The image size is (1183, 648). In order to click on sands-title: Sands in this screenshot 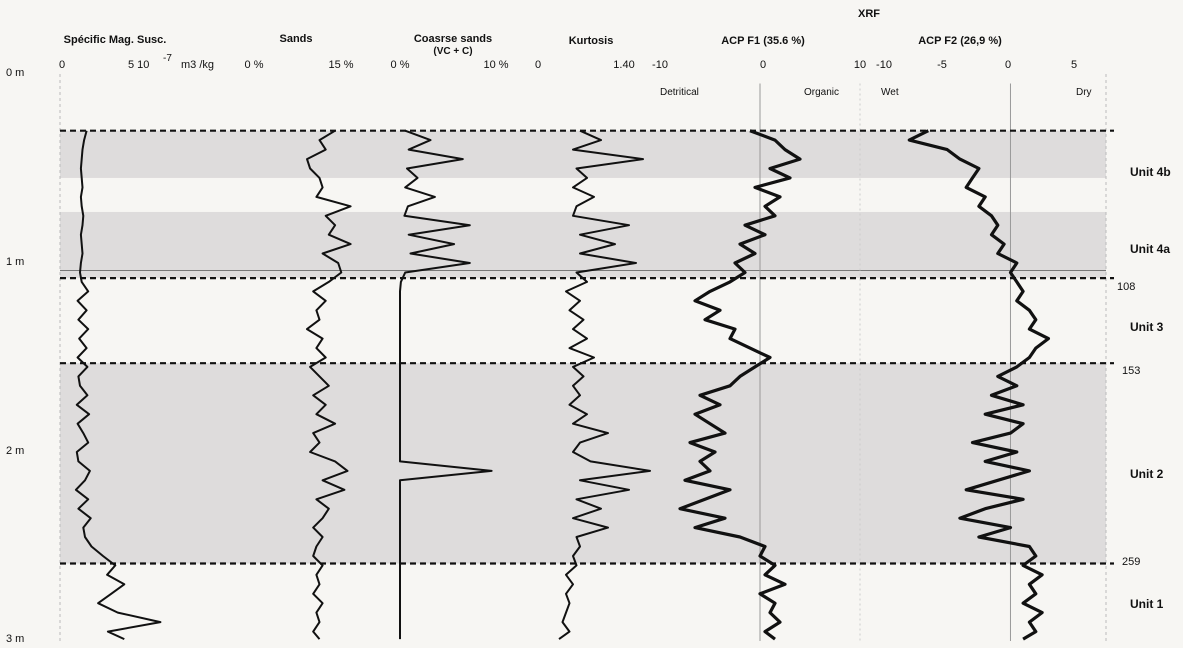, I will do `click(295, 39)`.